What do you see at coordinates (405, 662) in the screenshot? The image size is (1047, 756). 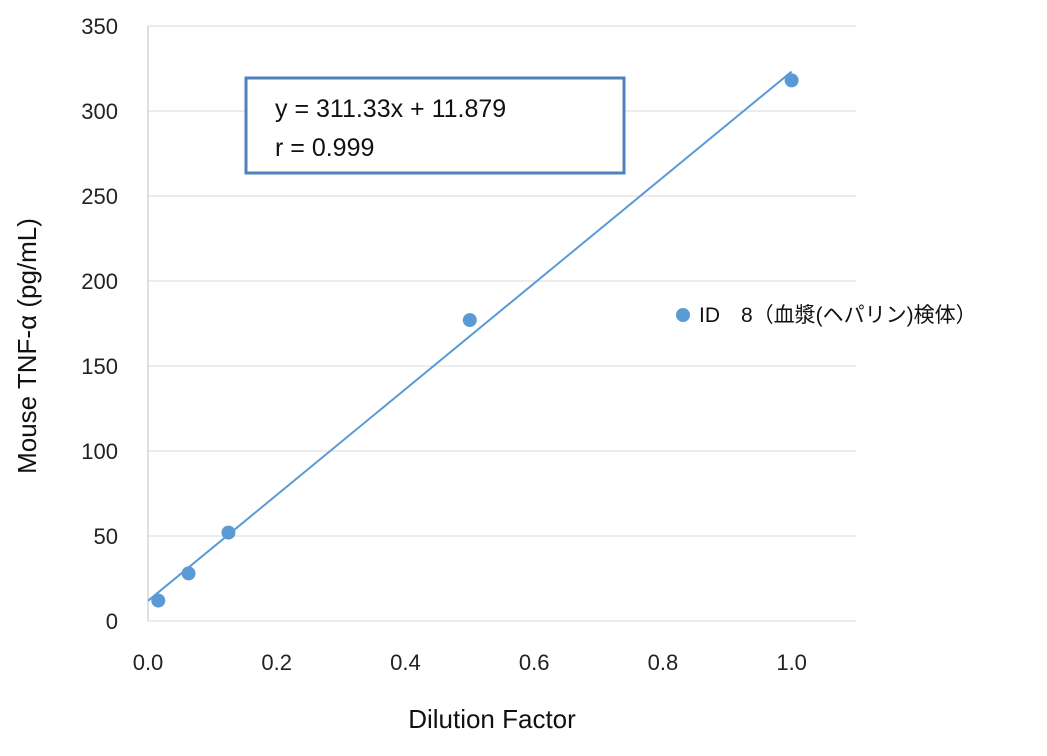 I see `x-tick-label: 0.4` at bounding box center [405, 662].